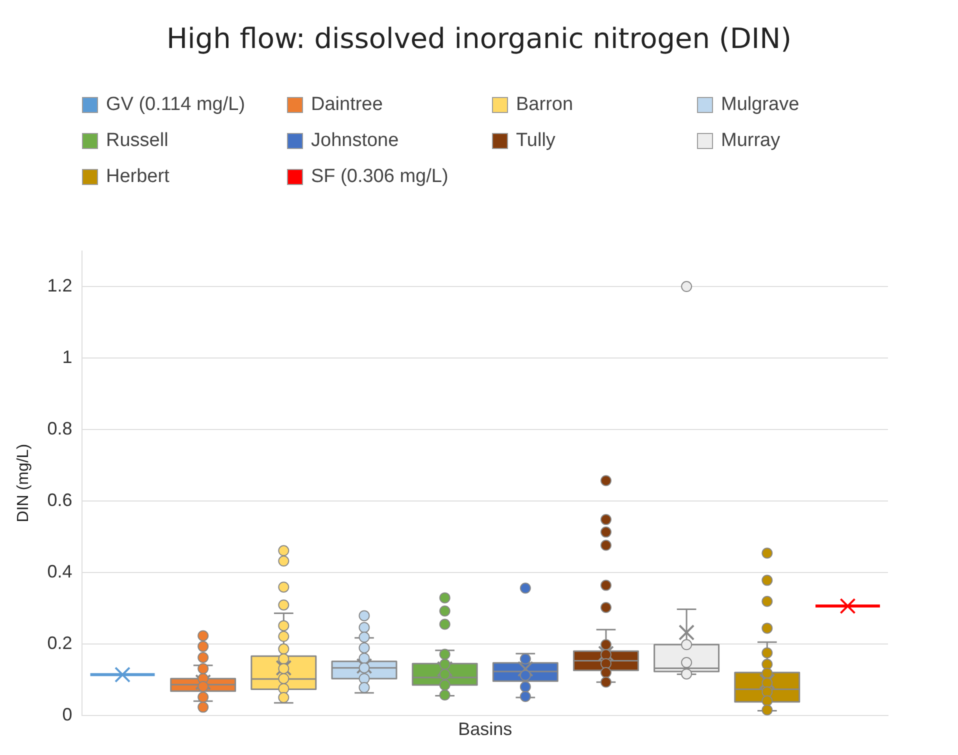 The height and width of the screenshot is (755, 958). Describe the element at coordinates (536, 141) in the screenshot. I see `legend-label: Tully` at that location.